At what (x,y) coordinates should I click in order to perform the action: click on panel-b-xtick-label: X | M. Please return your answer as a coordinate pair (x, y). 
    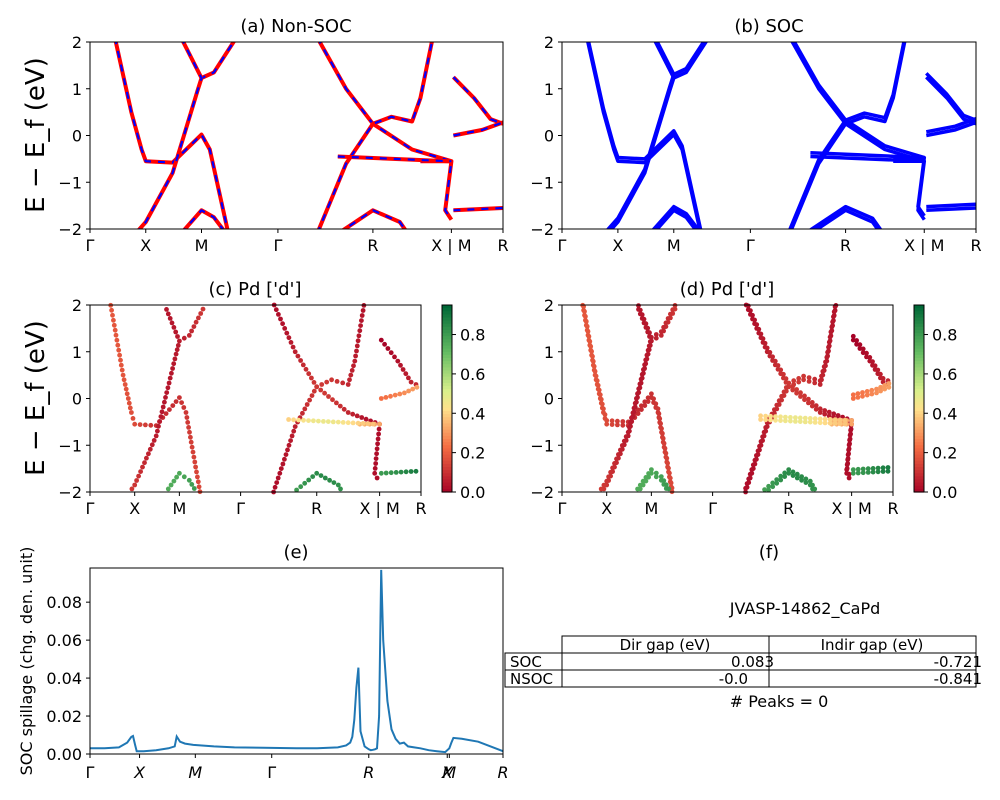
    Looking at the image, I should click on (924, 245).